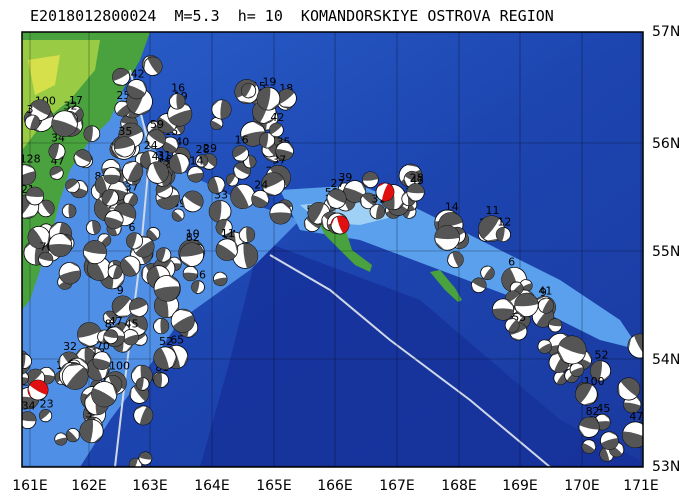  I want to click on mechanism-label: 31, so click(164, 155).